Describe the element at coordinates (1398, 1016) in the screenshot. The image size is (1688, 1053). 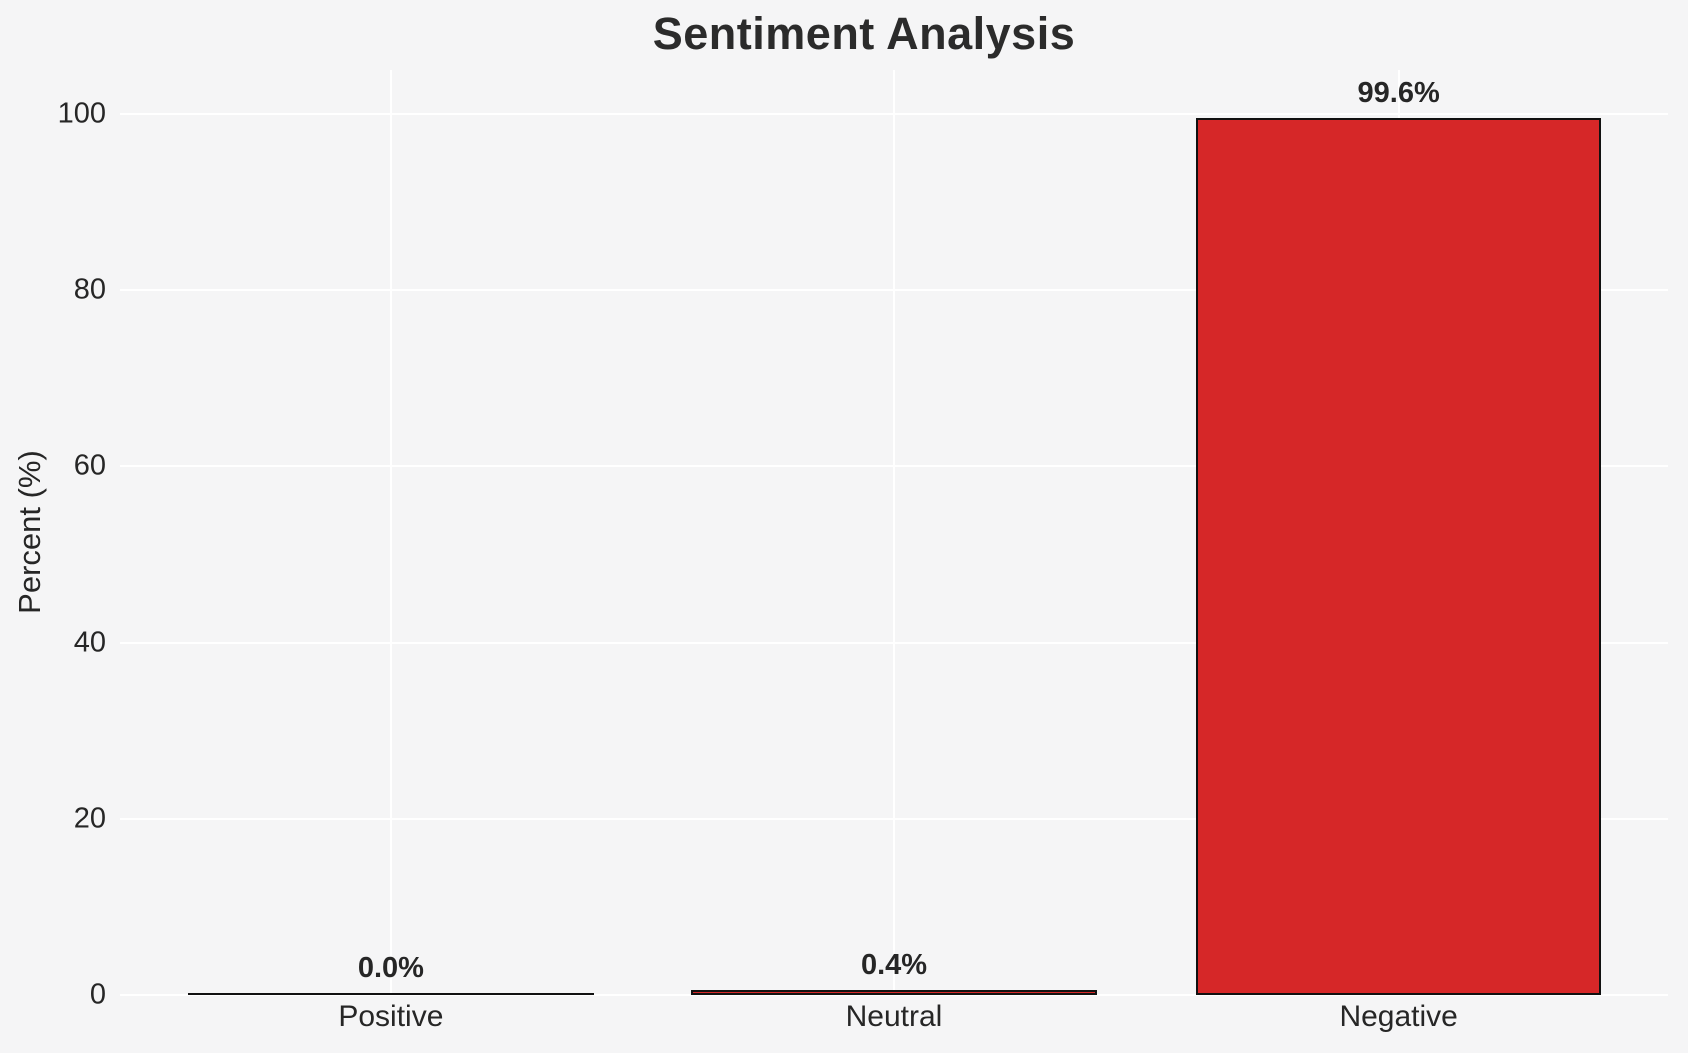
I see `x-tick-label-negative: Negative` at that location.